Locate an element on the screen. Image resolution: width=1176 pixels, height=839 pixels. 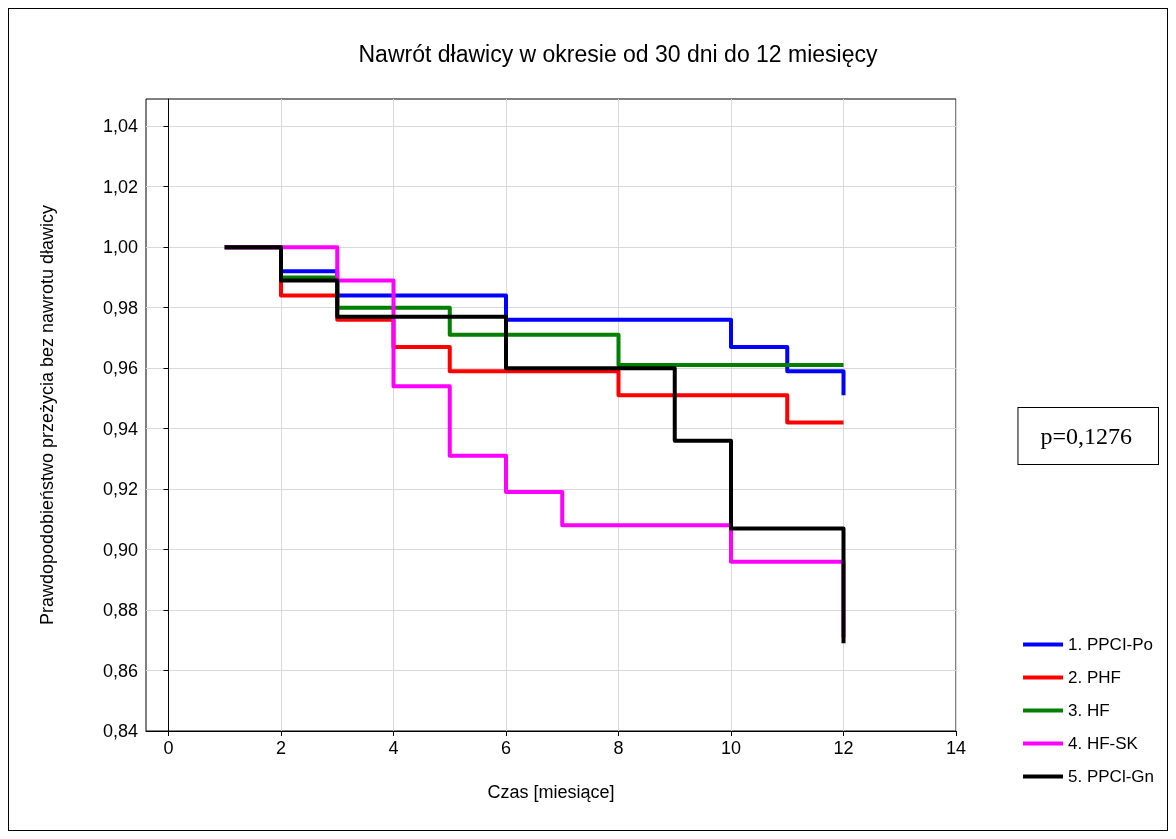
x-tick-label: 0 is located at coordinates (168, 748).